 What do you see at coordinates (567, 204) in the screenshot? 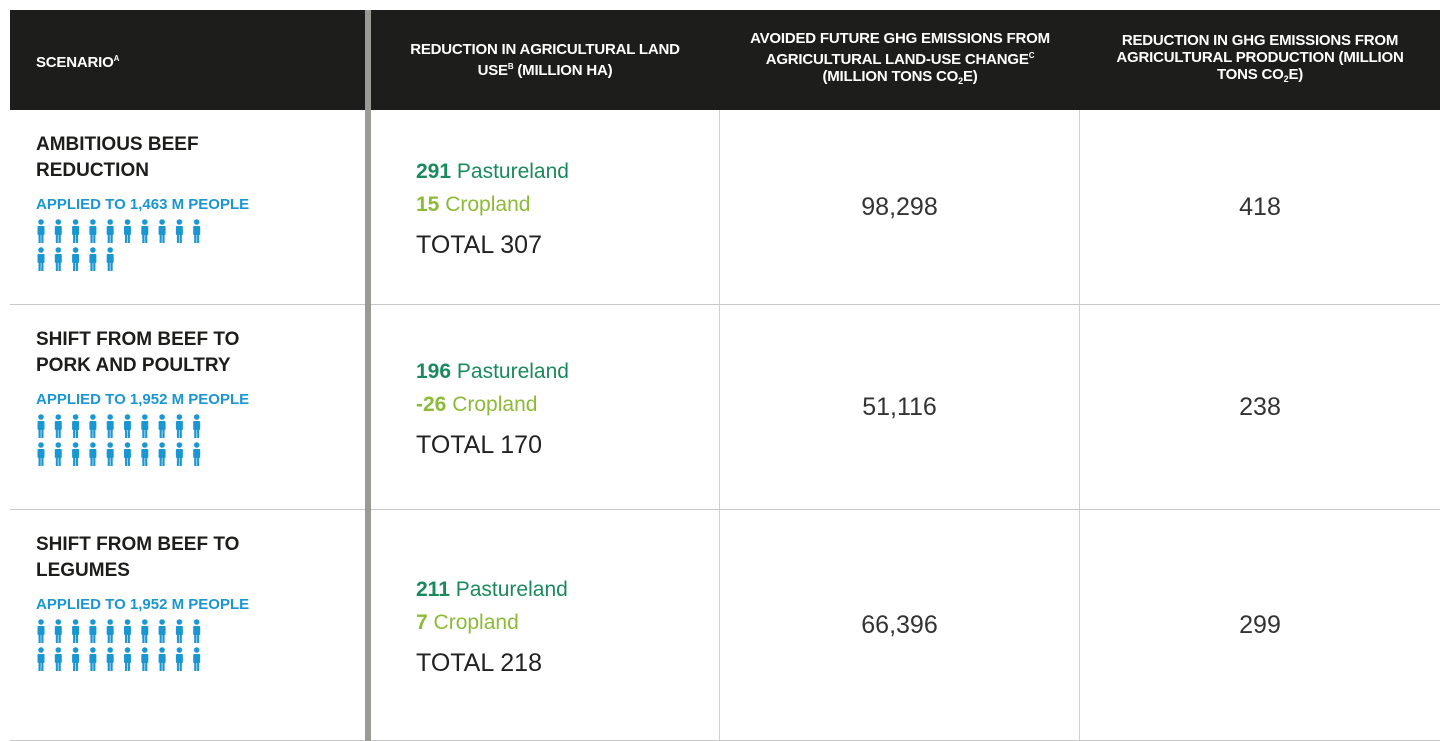
I see `cropland: 15 Cropland` at bounding box center [567, 204].